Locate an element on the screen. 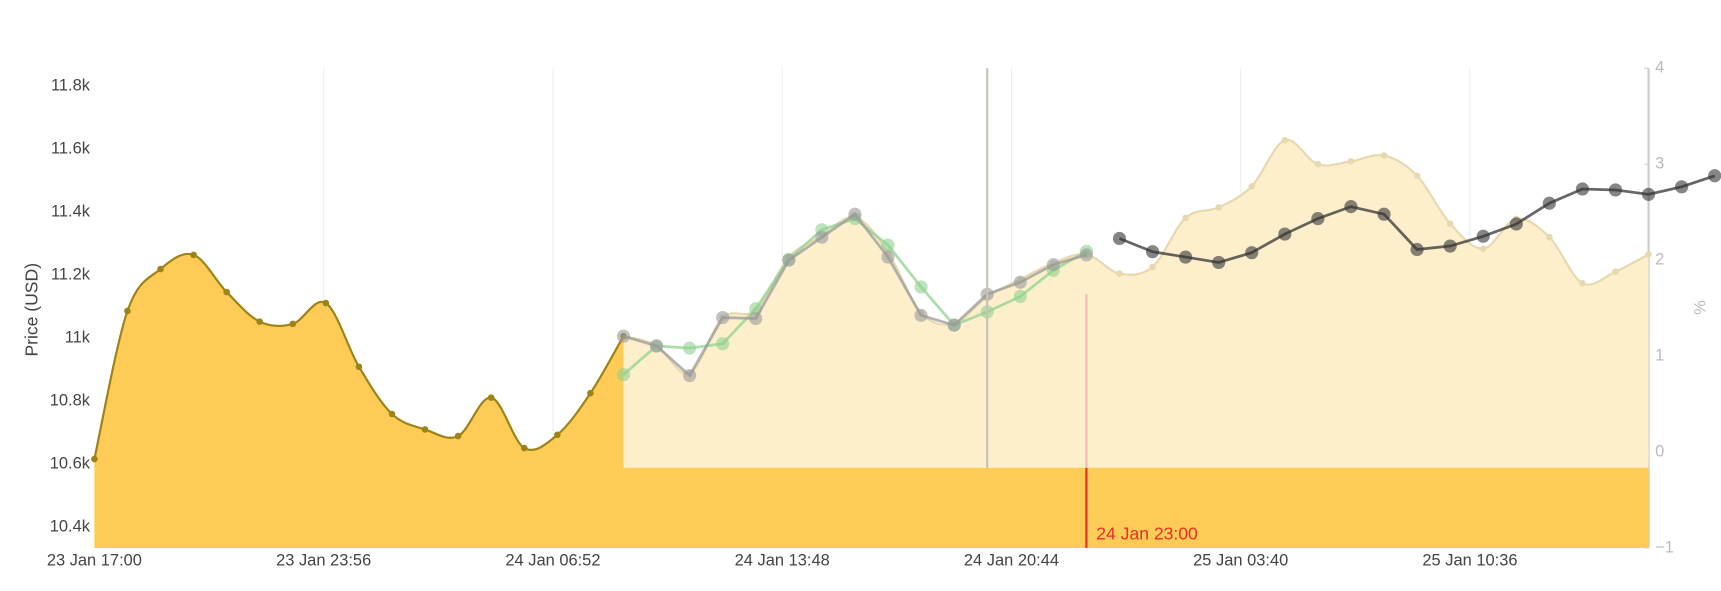 This screenshot has width=1721, height=591. y-axis-label: Price (USD) is located at coordinates (32, 310).